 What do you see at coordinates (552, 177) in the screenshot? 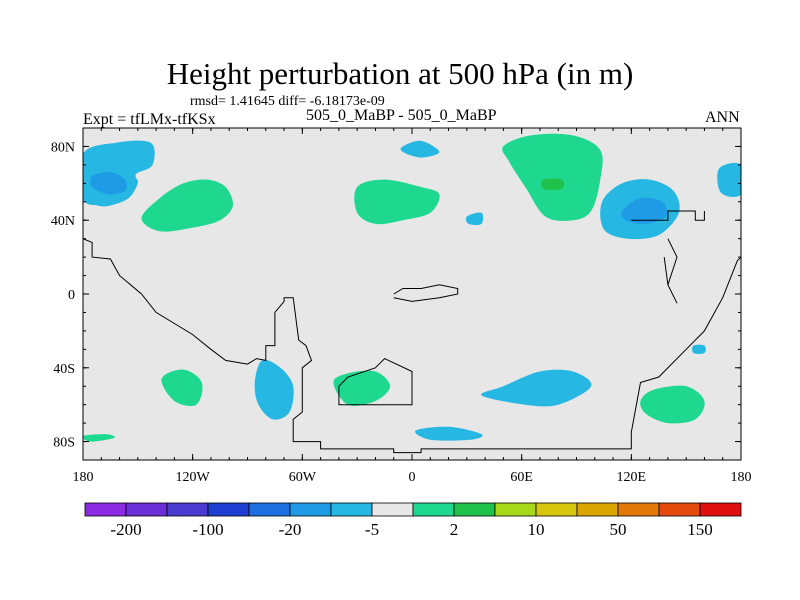
I see `anomaly-siberia-green` at bounding box center [552, 177].